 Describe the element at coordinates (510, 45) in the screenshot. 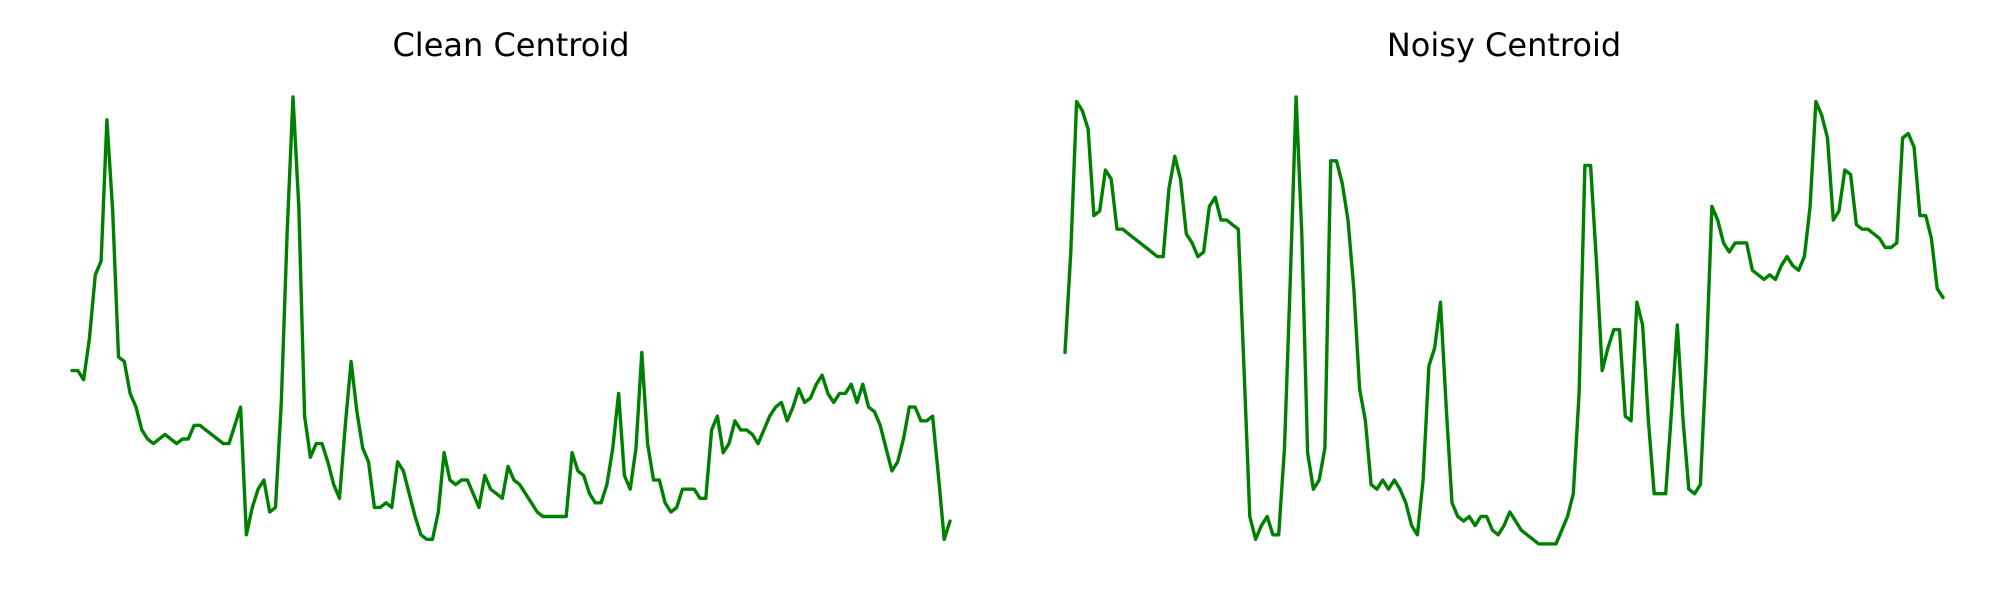

I see `chart-title-clean-centroid: Clean Centroid` at that location.